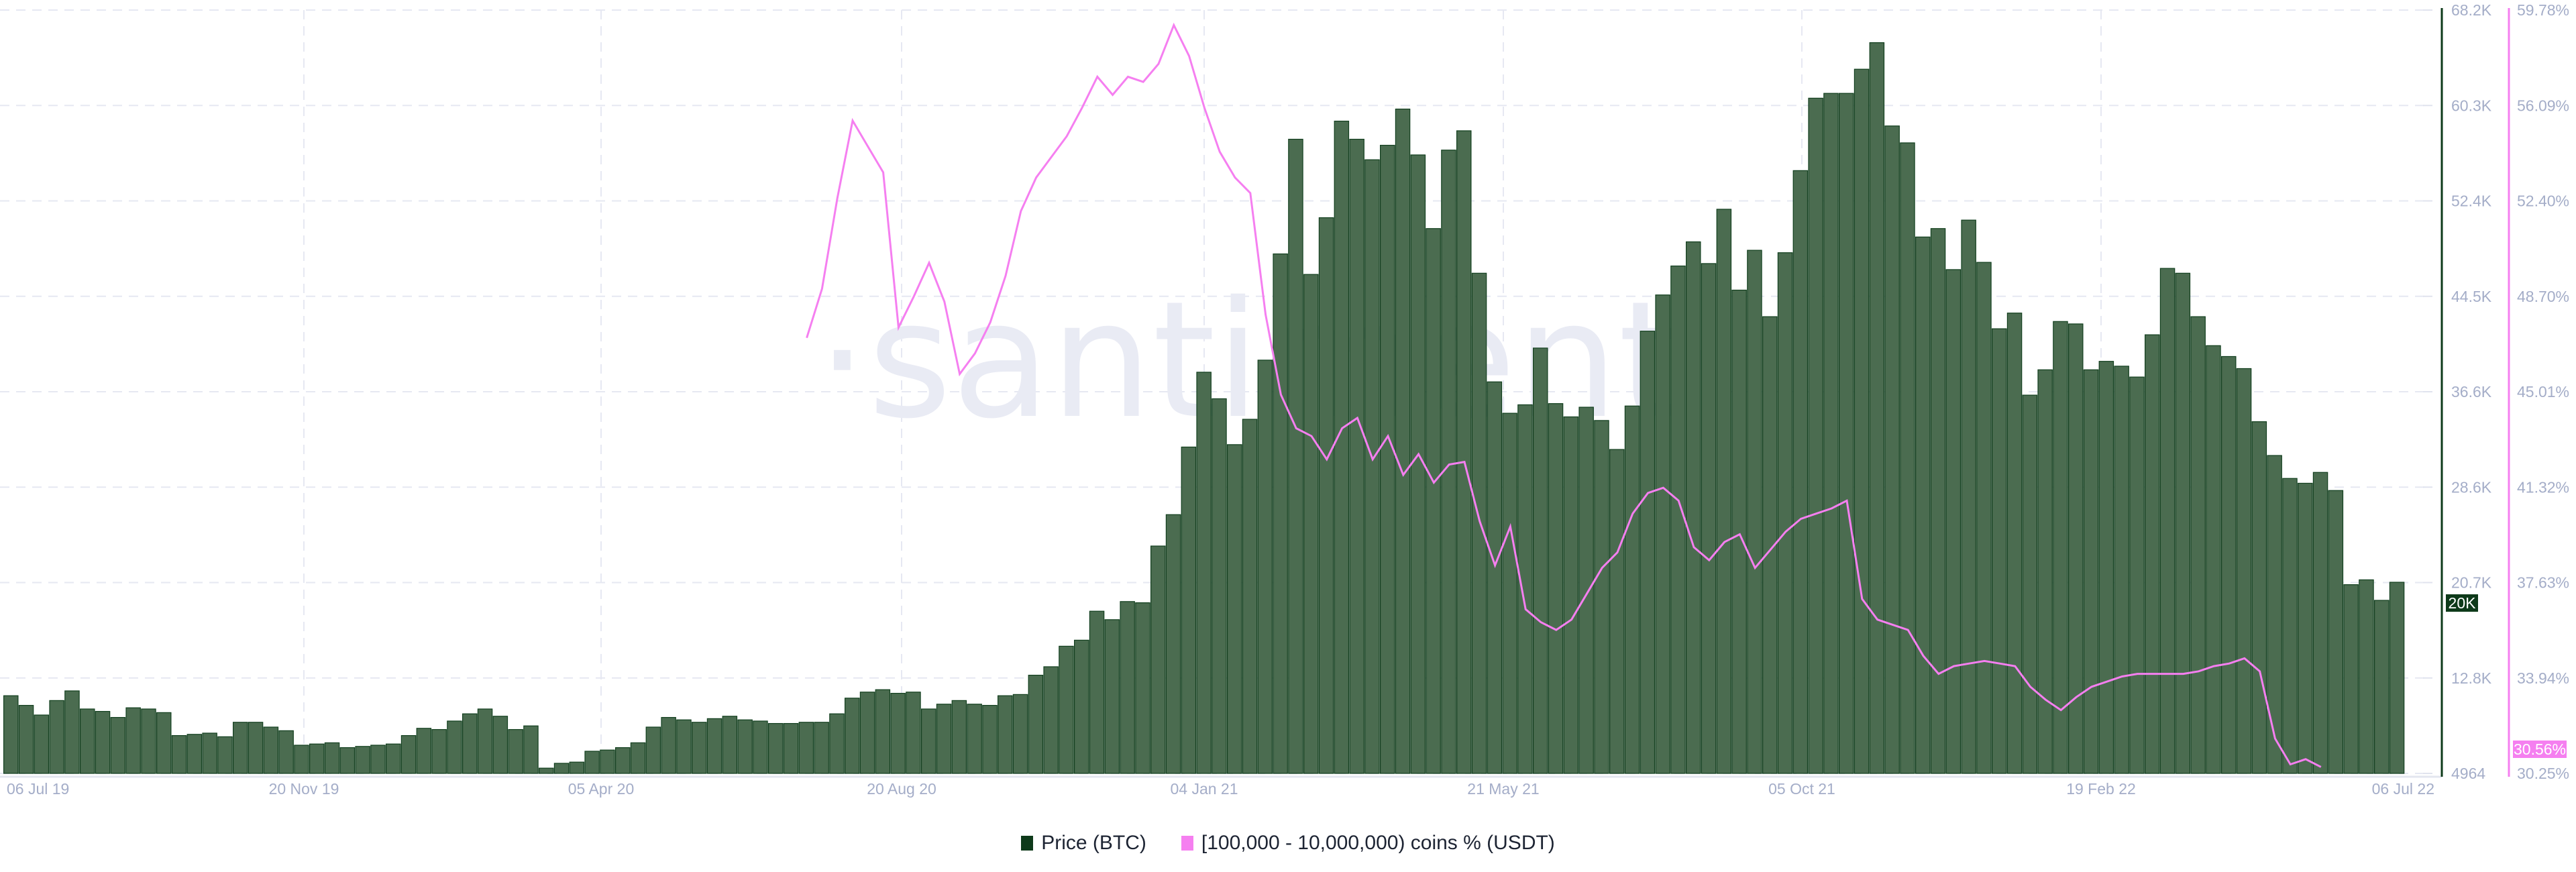 The width and height of the screenshot is (2576, 872). I want to click on y-right-tick-label: 41.32%, so click(2543, 487).